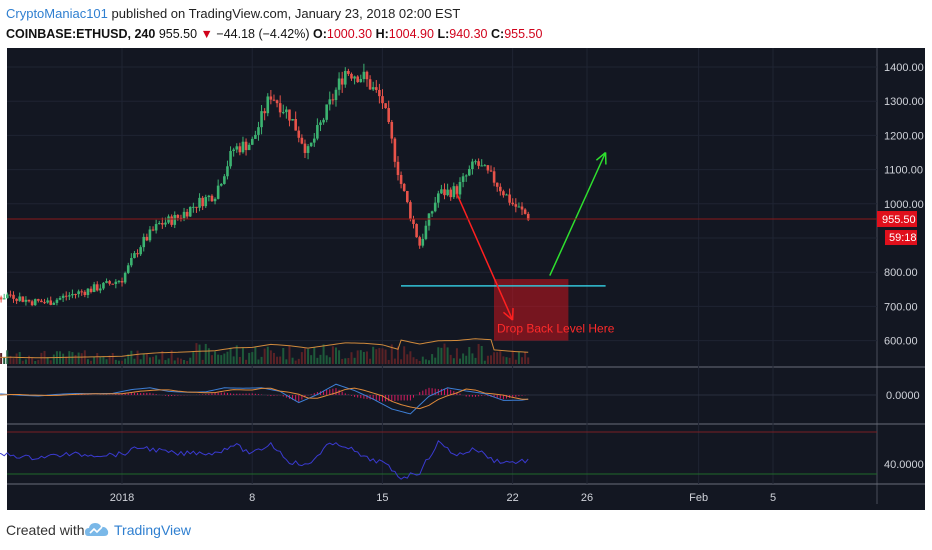 This screenshot has height=550, width=932. Describe the element at coordinates (897, 219) in the screenshot. I see `last-price-tag` at that location.